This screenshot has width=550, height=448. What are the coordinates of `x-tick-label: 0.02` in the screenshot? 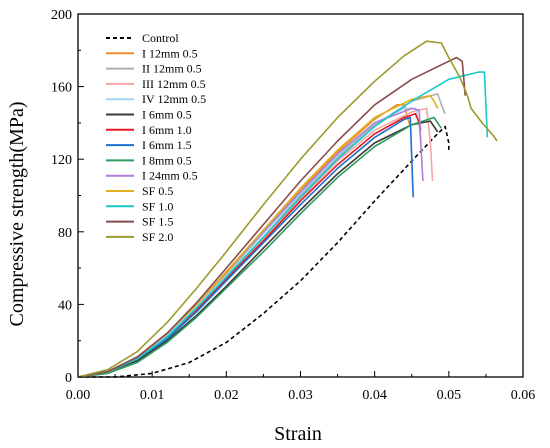 It's located at (226, 395).